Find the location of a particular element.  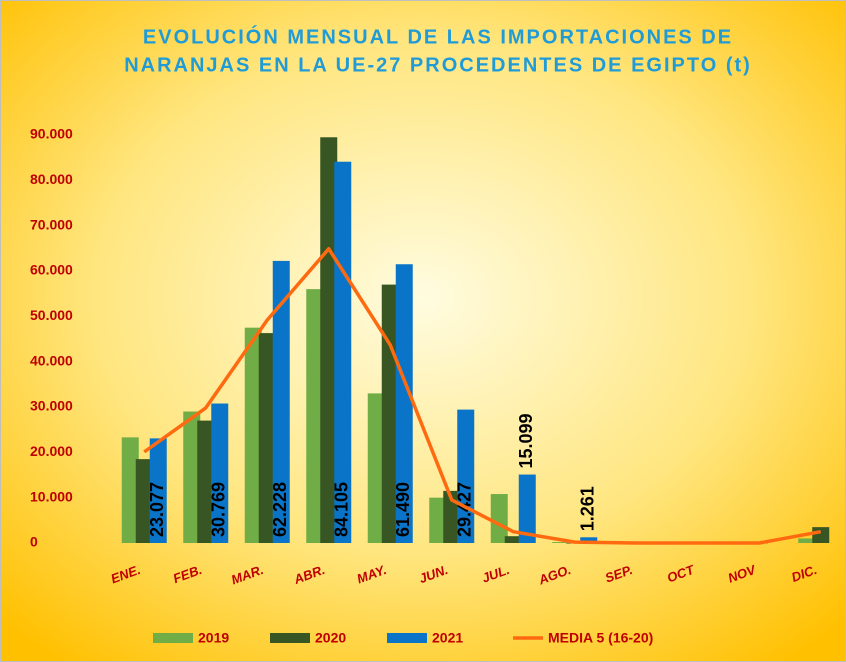

data-label: 84.105 is located at coordinates (342, 509).